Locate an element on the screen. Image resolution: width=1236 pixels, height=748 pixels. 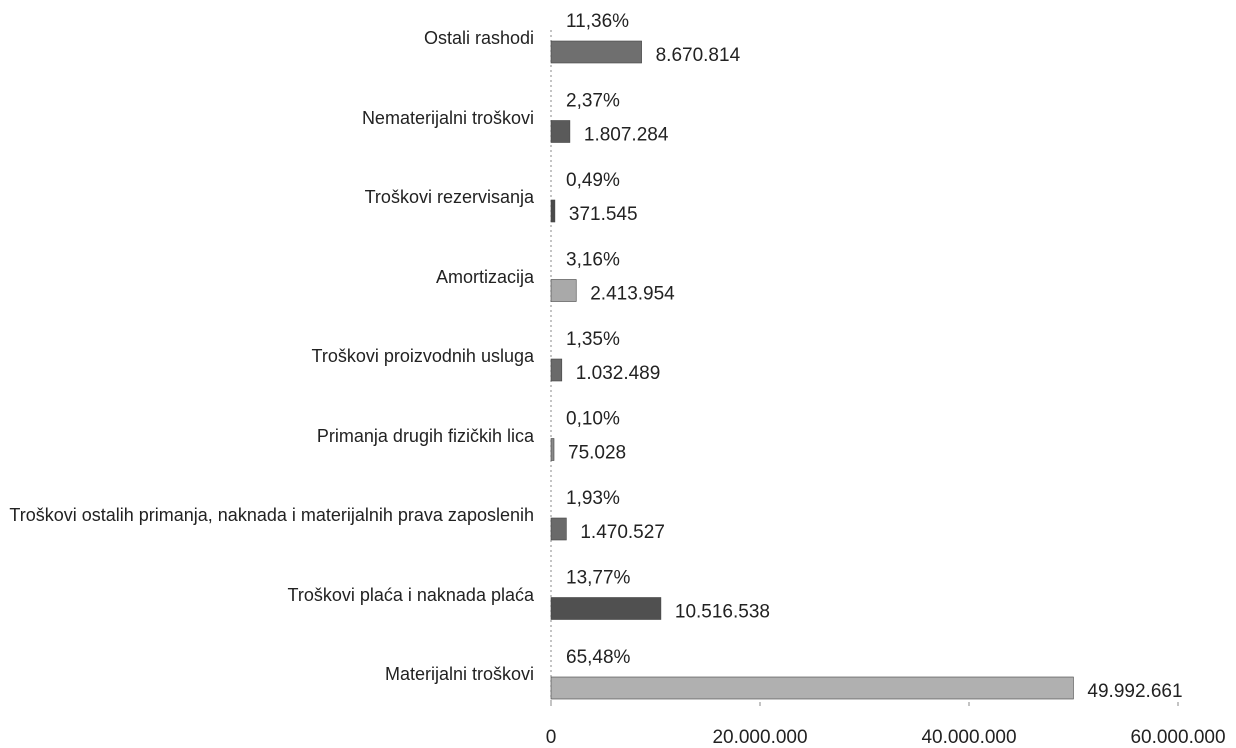
value-label: 49.992.661 is located at coordinates (1134, 691).